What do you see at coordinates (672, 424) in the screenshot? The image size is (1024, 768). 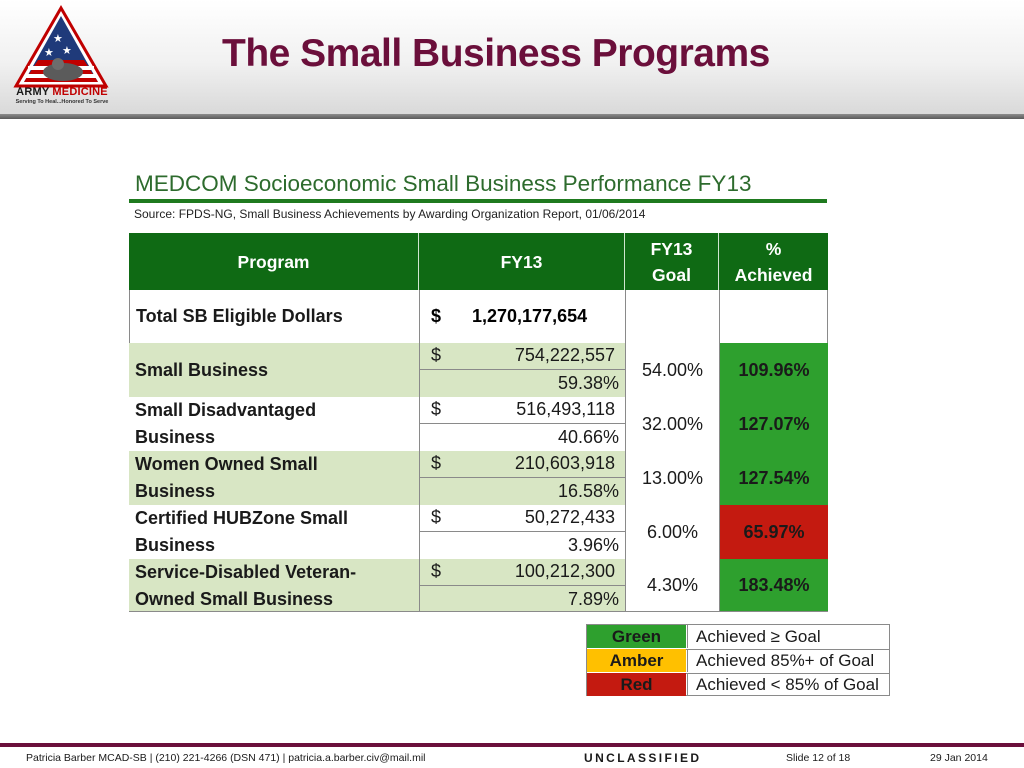 I see `goal-small-disadvantaged: 32.00%` at bounding box center [672, 424].